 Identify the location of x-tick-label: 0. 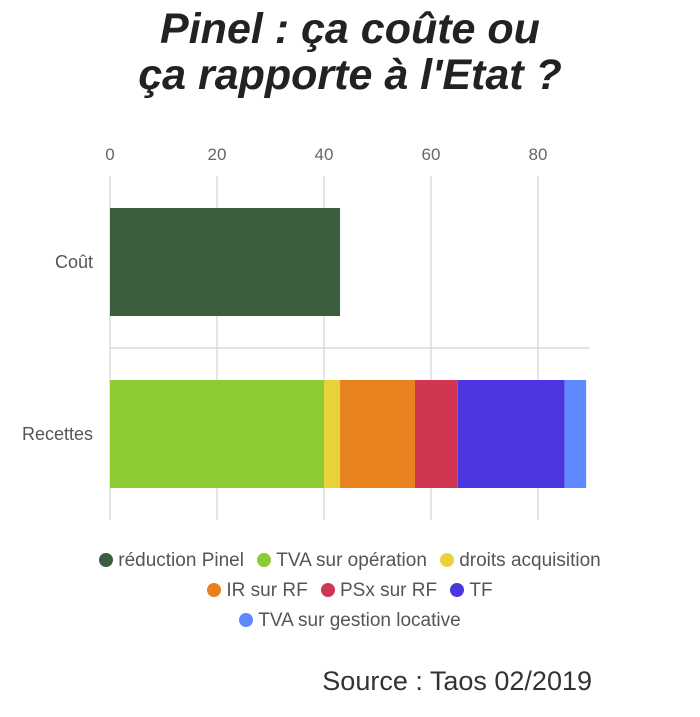
(109, 154).